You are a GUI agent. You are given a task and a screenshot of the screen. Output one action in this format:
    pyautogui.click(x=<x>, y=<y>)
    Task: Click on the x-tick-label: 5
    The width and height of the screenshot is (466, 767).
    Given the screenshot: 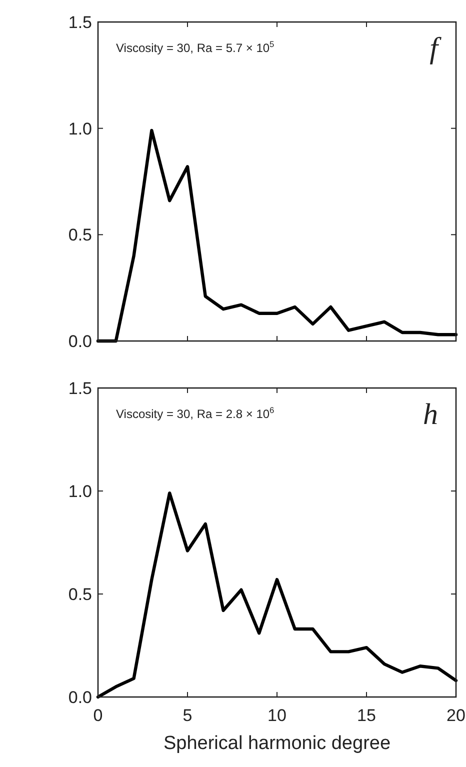 What is the action you would take?
    pyautogui.click(x=187, y=715)
    